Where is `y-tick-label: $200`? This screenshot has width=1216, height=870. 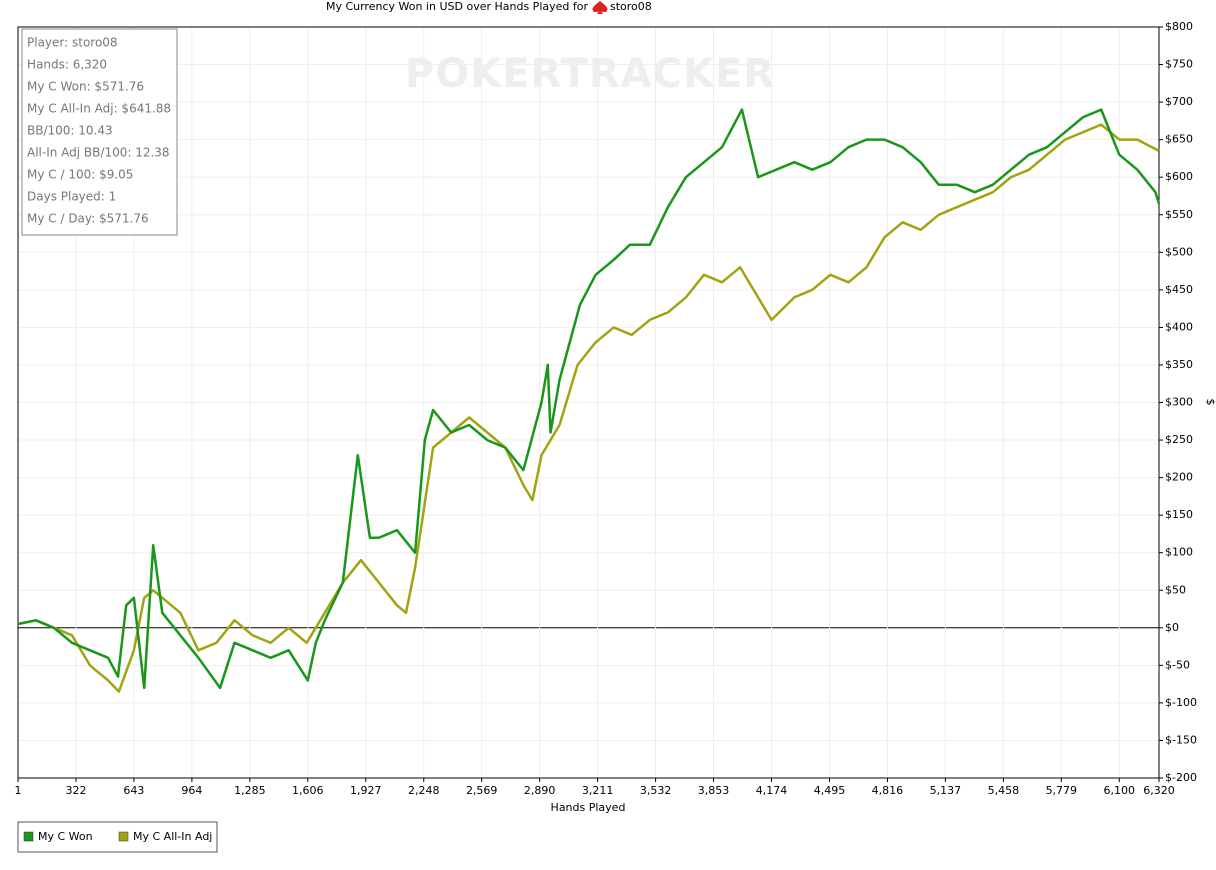
y-tick-label: $200 is located at coordinates (1179, 477).